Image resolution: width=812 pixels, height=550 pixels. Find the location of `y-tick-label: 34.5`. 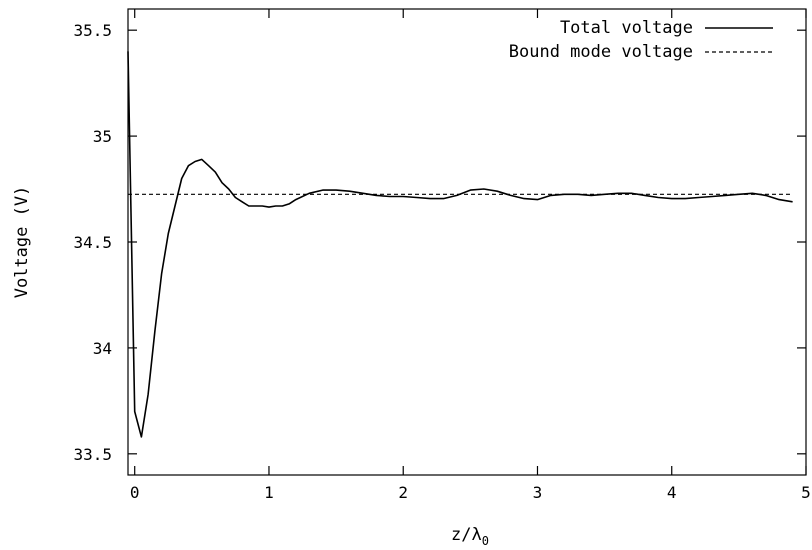

y-tick-label: 34.5 is located at coordinates (92, 242).